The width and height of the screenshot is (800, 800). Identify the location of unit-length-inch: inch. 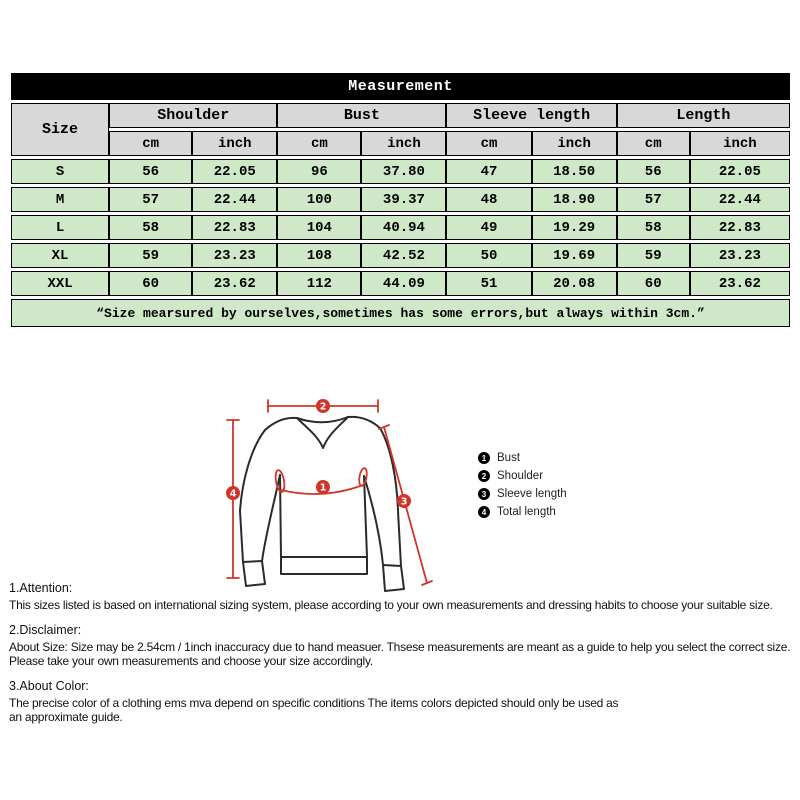
(739, 143).